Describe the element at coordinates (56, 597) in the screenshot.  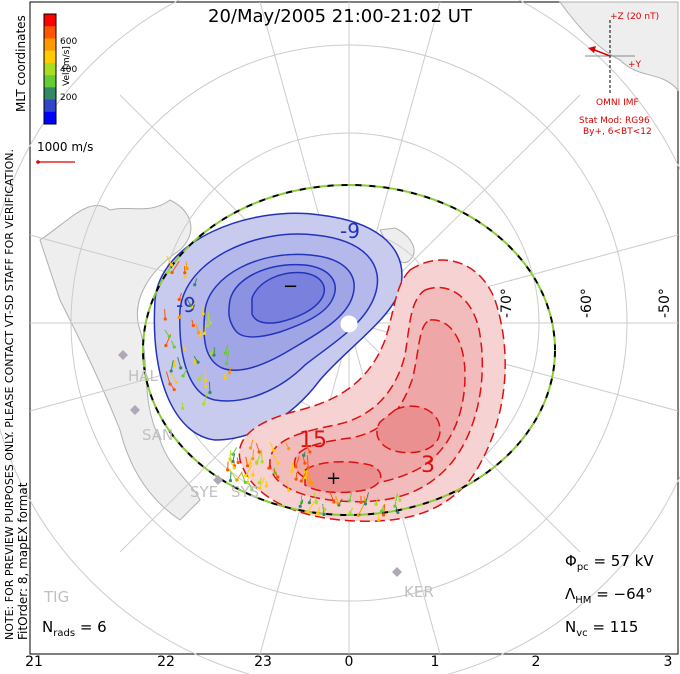
I see `station-label-tig: TIG` at that location.